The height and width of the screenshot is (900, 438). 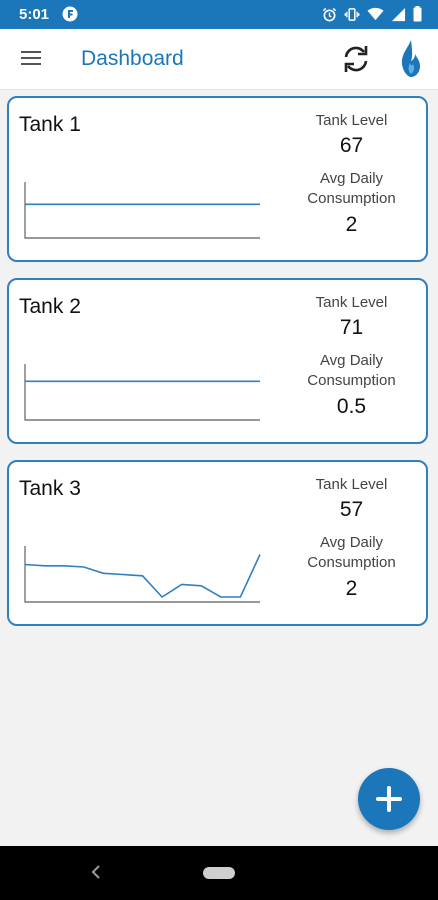 I want to click on status-bar: 5:01, so click(x=219, y=14).